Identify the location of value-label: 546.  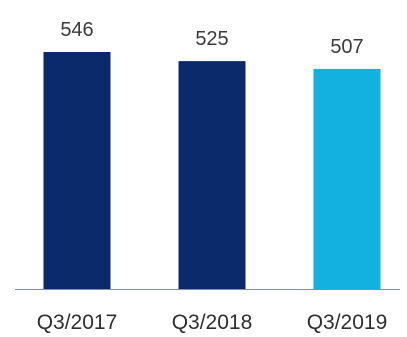
(76, 30).